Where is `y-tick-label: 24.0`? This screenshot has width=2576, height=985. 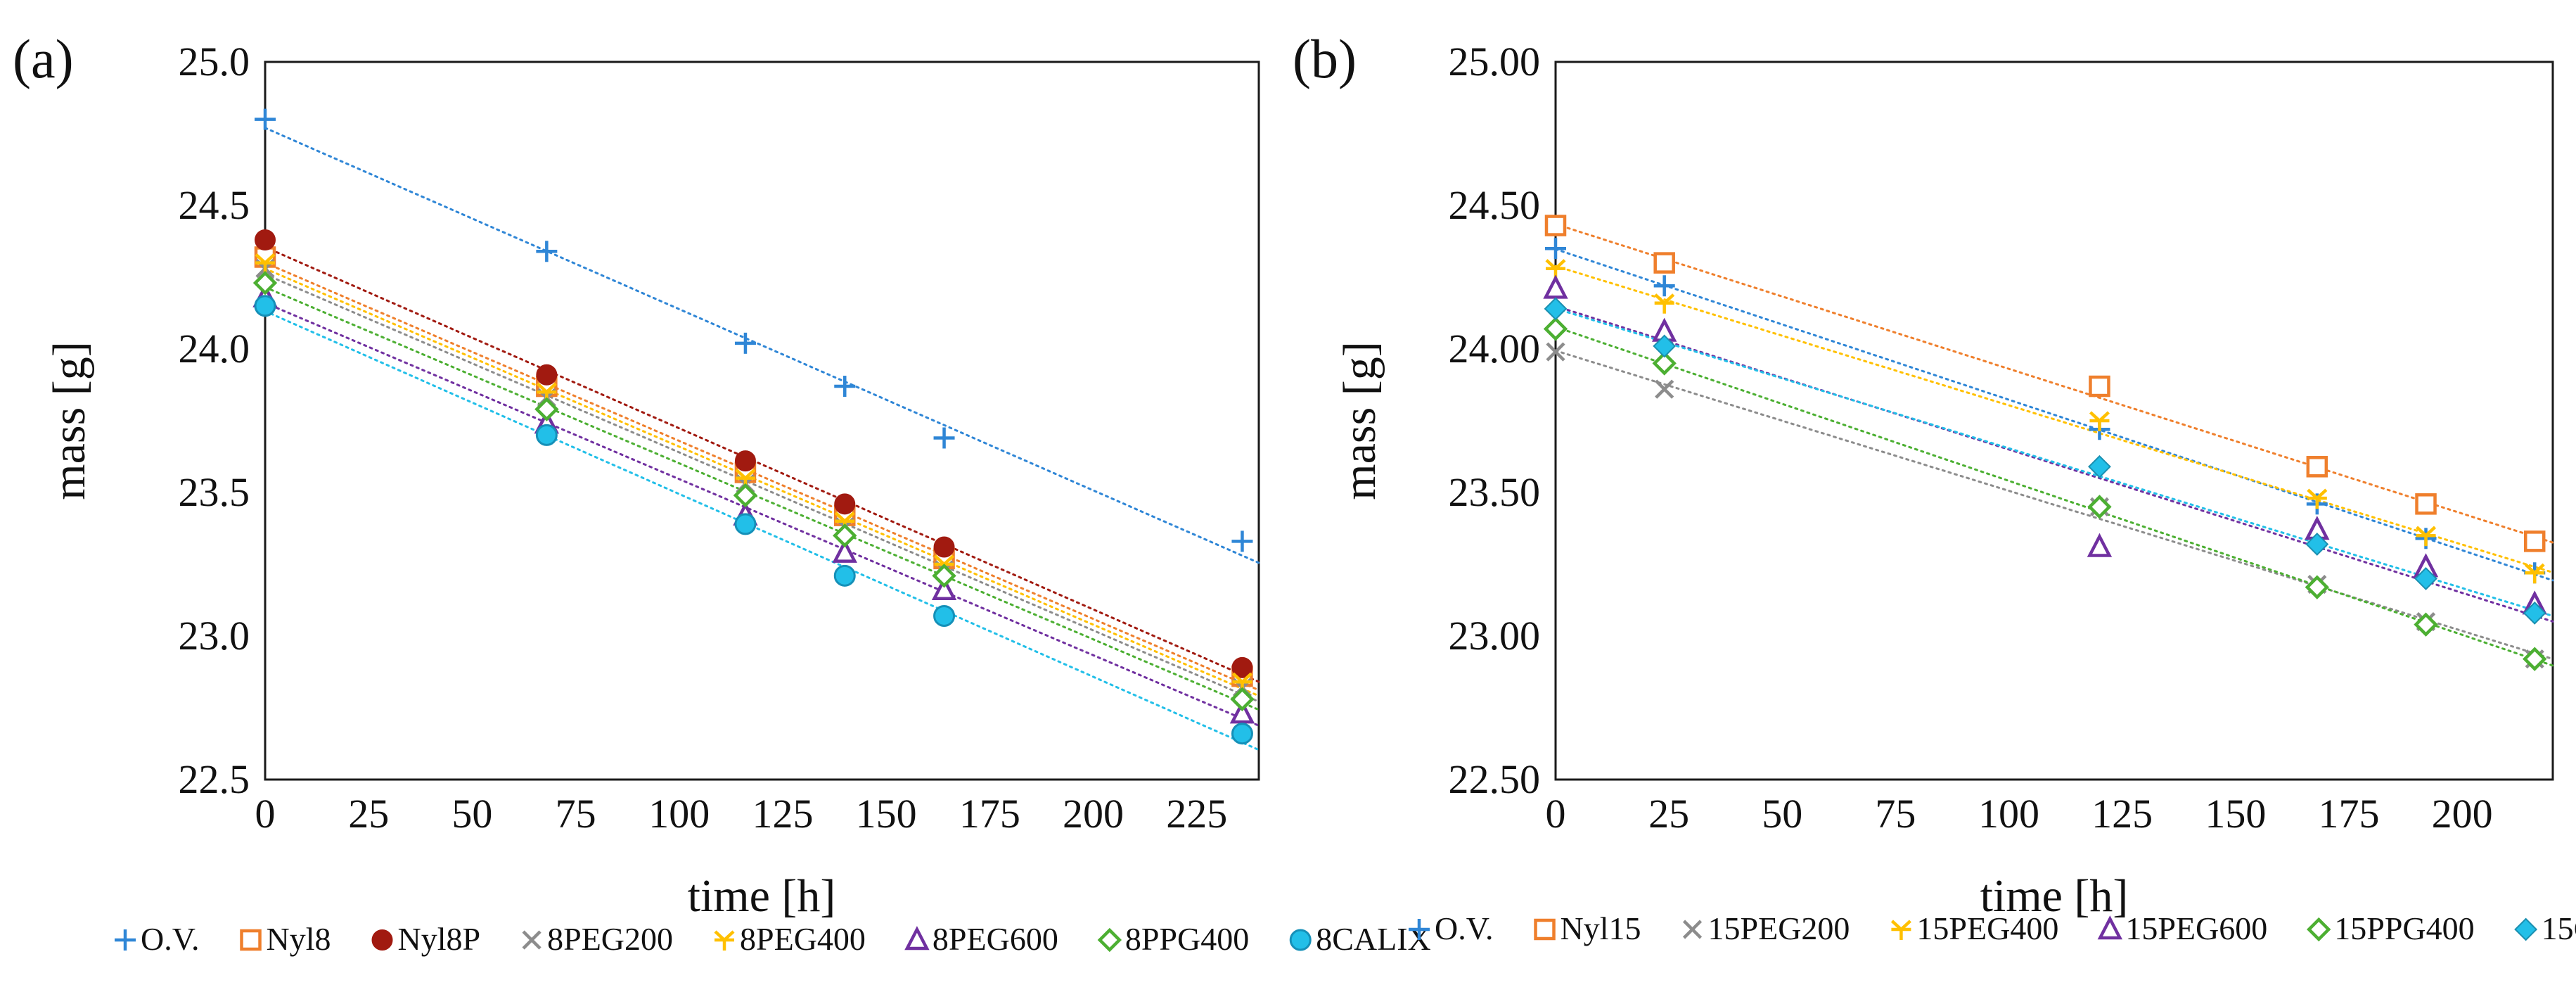 y-tick-label: 24.0 is located at coordinates (215, 349).